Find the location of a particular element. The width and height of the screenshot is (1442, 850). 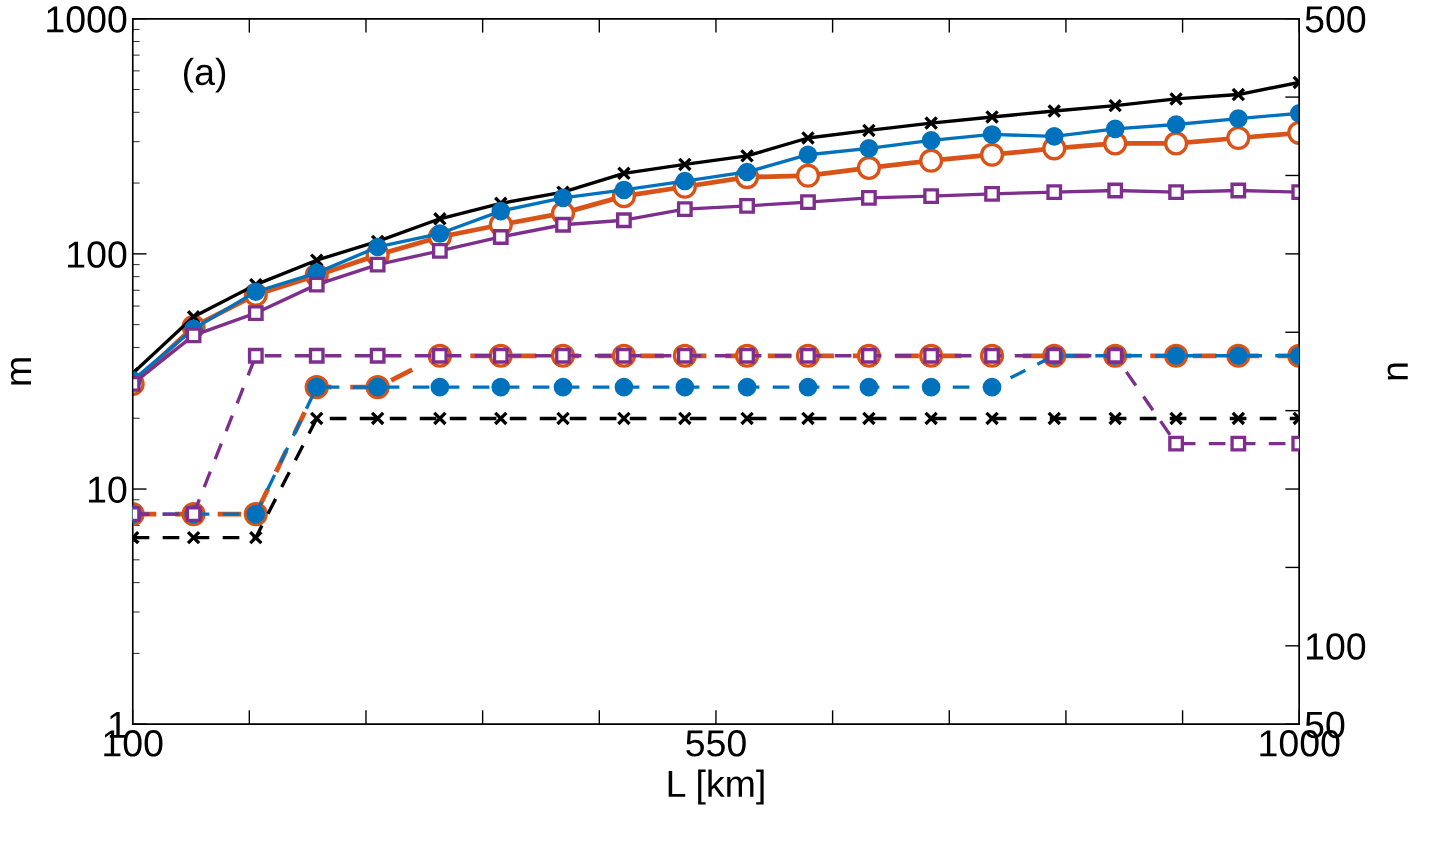

x-axis-title: L [km] is located at coordinates (716, 787).